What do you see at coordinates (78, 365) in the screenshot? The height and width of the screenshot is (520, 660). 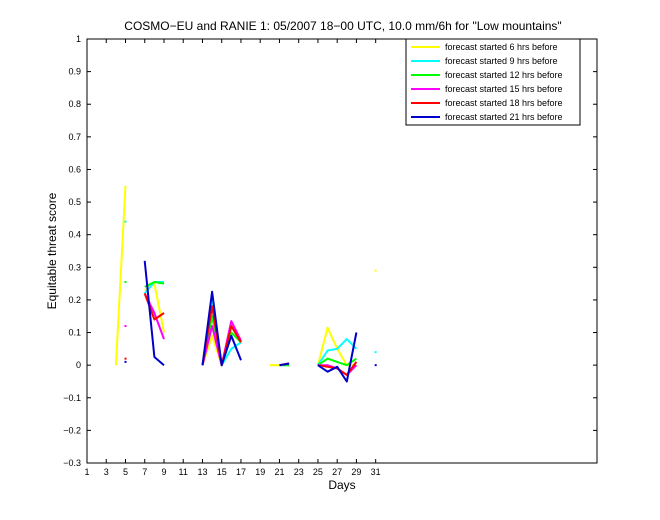 I see `y-tick-label: 0` at bounding box center [78, 365].